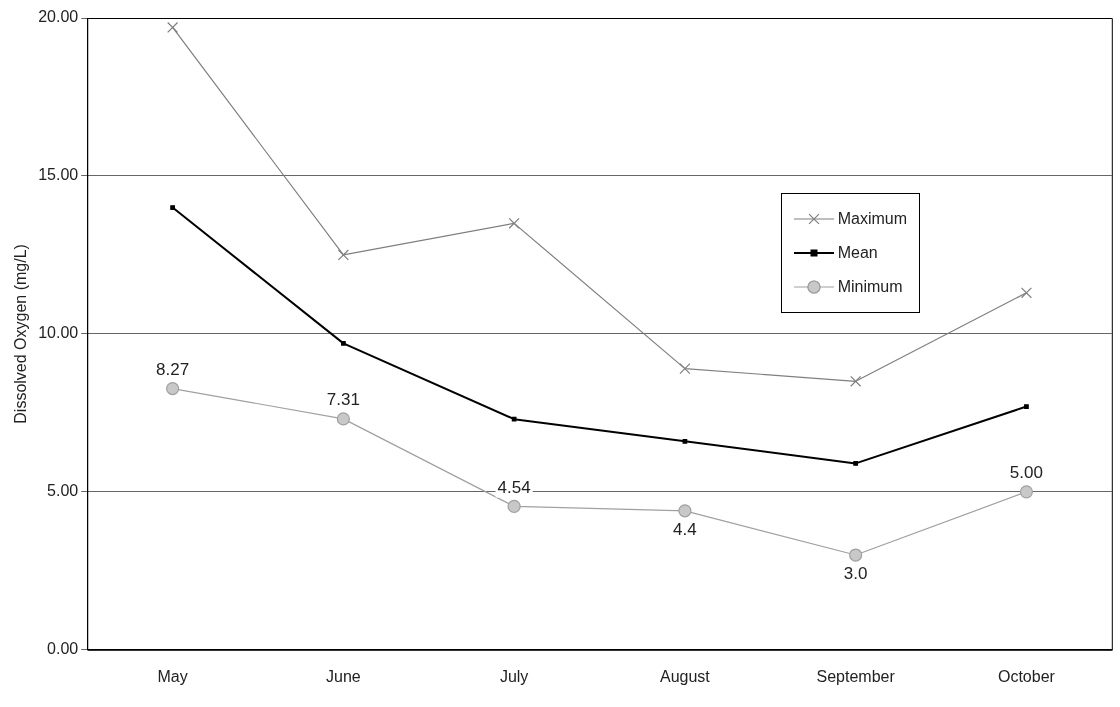  I want to click on y-tick-label: 20.00, so click(58, 17).